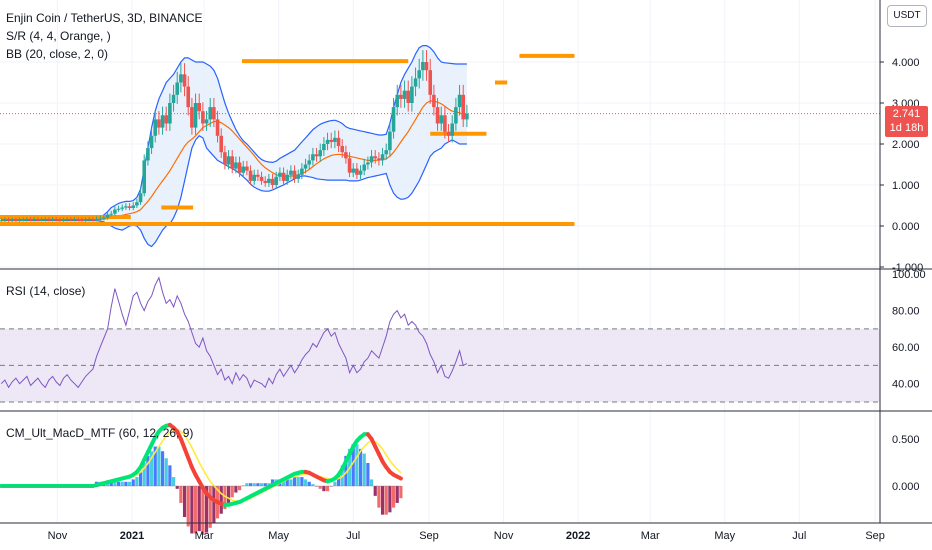 Image resolution: width=932 pixels, height=550 pixels. What do you see at coordinates (504, 536) in the screenshot?
I see `time-tick-label: Nov` at bounding box center [504, 536].